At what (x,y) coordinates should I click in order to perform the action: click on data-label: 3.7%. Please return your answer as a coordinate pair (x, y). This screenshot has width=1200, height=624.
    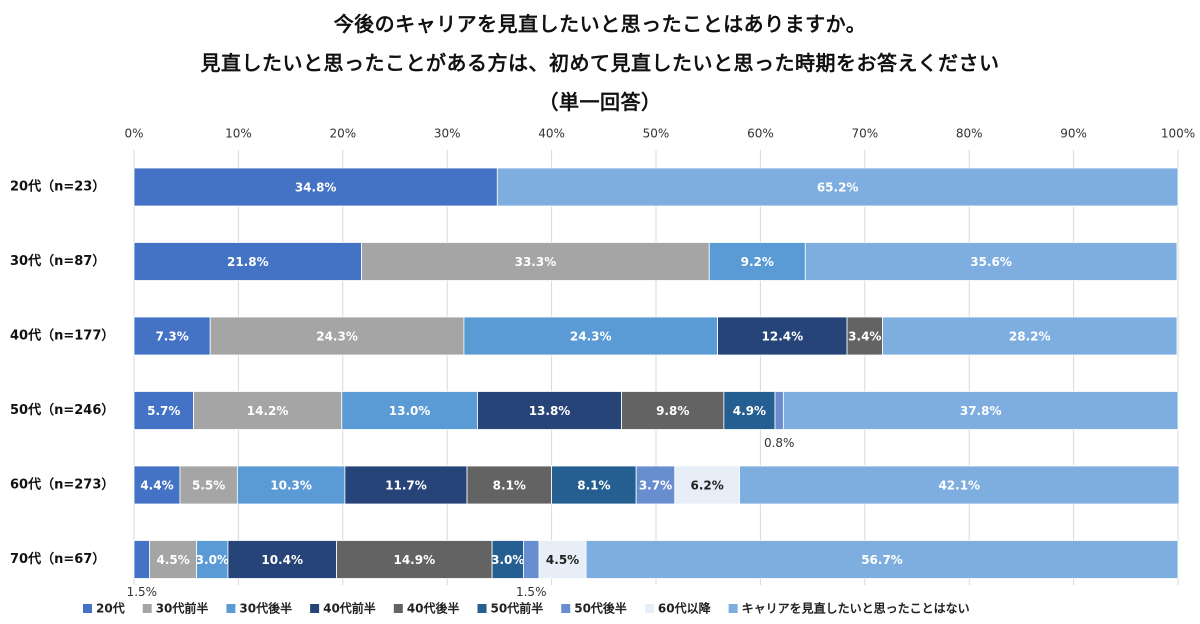
    Looking at the image, I should click on (655, 486).